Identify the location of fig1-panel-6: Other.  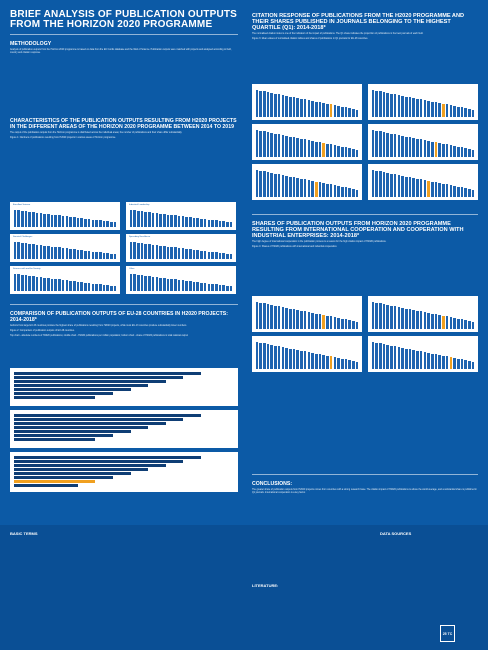
(181, 280).